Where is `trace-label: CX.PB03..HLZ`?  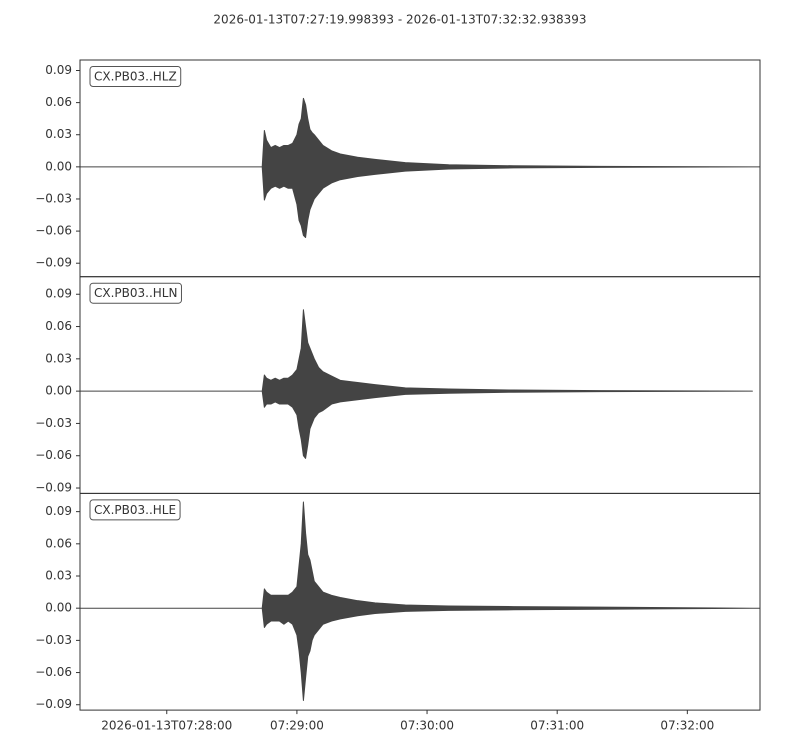 trace-label: CX.PB03..HLZ is located at coordinates (135, 77).